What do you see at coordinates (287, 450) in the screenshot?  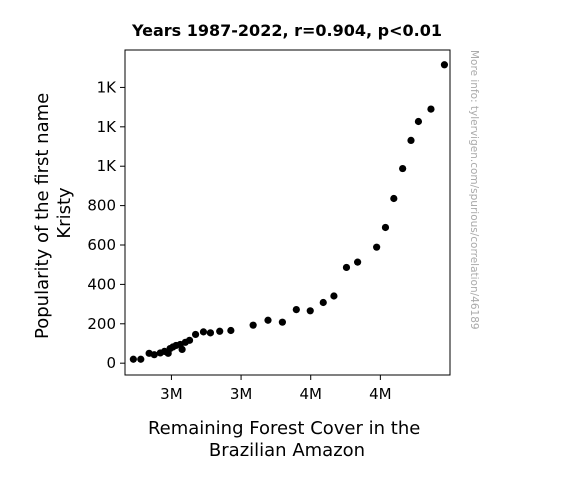 I see `x-axis-label-line-2: Brazilian Amazon` at bounding box center [287, 450].